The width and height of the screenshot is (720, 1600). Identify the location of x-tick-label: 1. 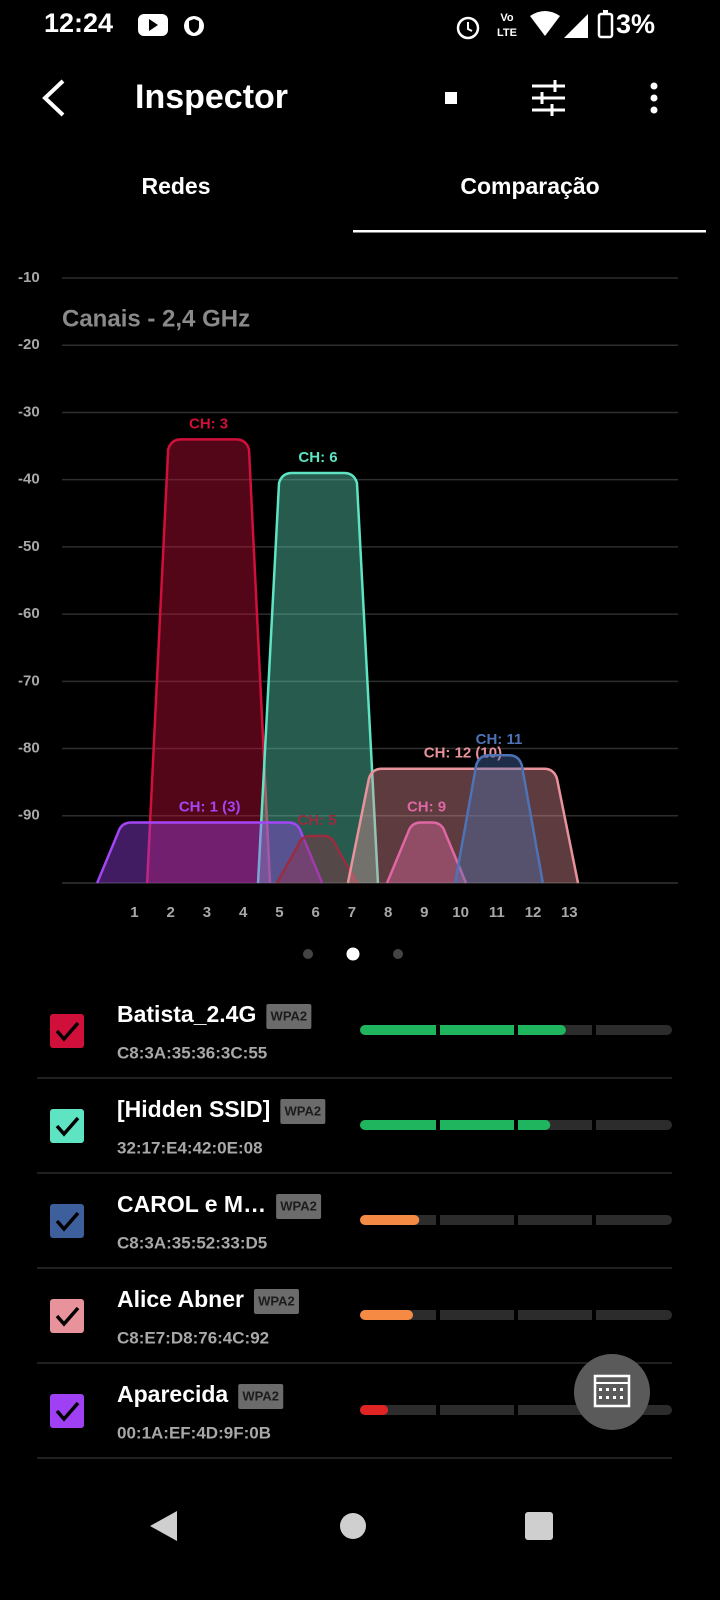
(134, 912).